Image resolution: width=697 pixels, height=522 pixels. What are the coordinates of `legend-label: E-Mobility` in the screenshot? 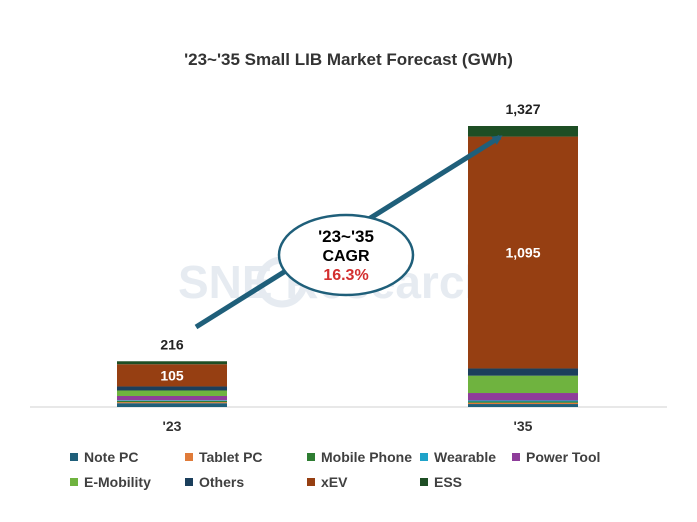 It's located at (117, 481).